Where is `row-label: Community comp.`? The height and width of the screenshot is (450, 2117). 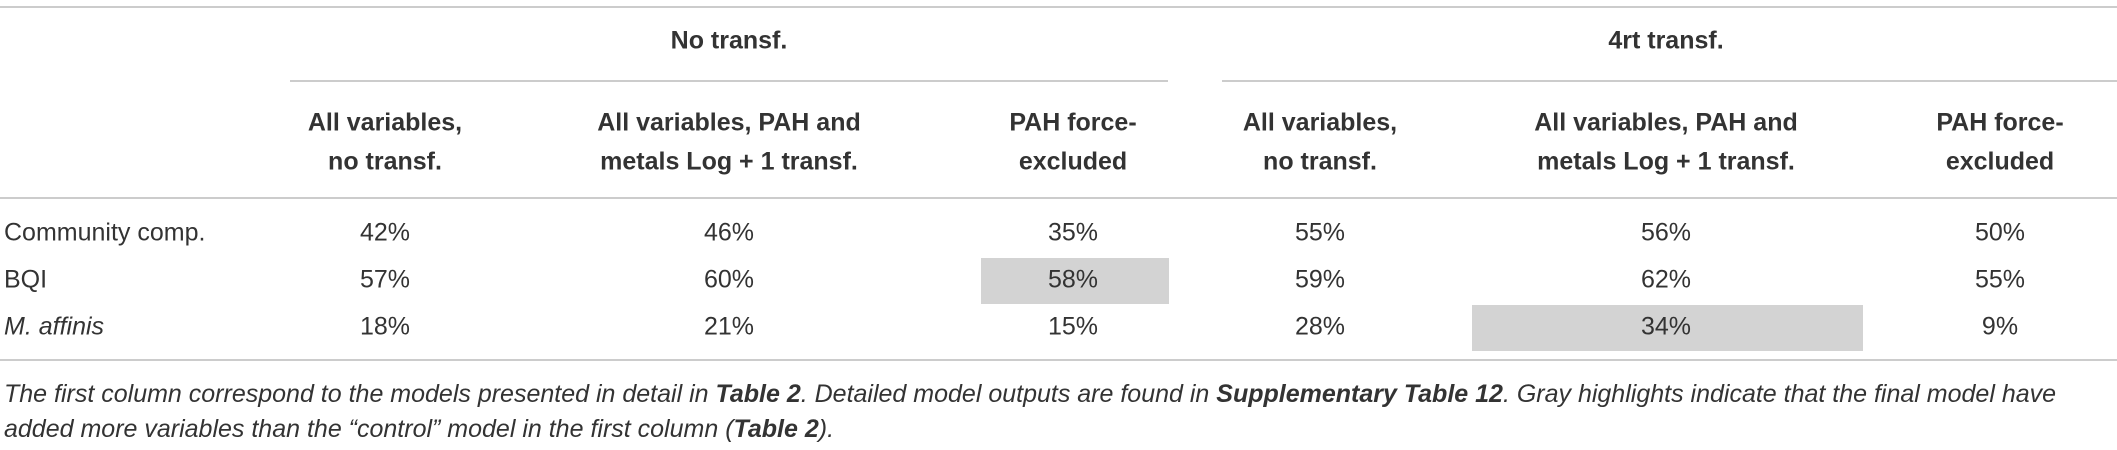 row-label: Community comp. is located at coordinates (104, 233).